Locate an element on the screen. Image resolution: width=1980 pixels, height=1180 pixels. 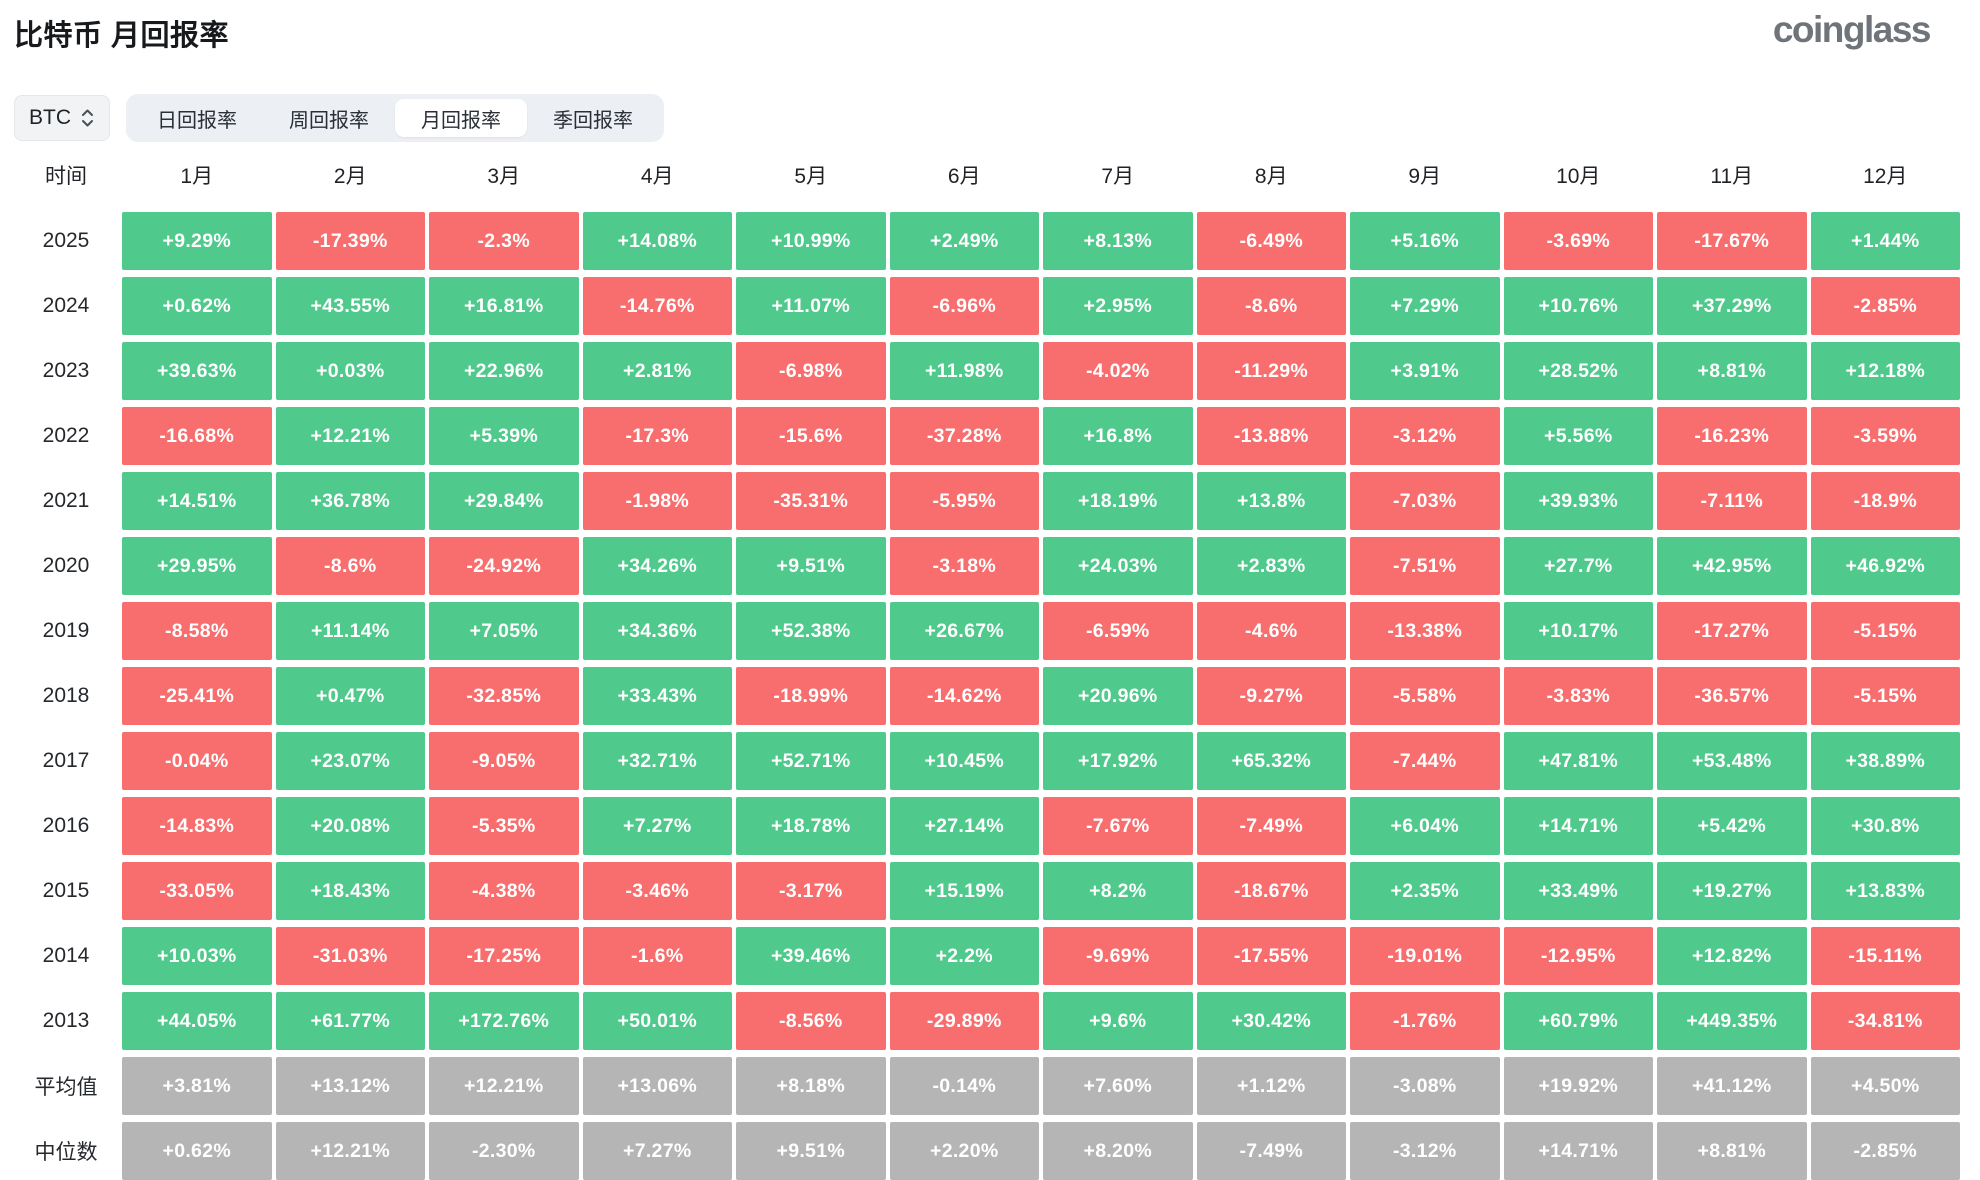
return-cell: -35.31% is located at coordinates (811, 501).